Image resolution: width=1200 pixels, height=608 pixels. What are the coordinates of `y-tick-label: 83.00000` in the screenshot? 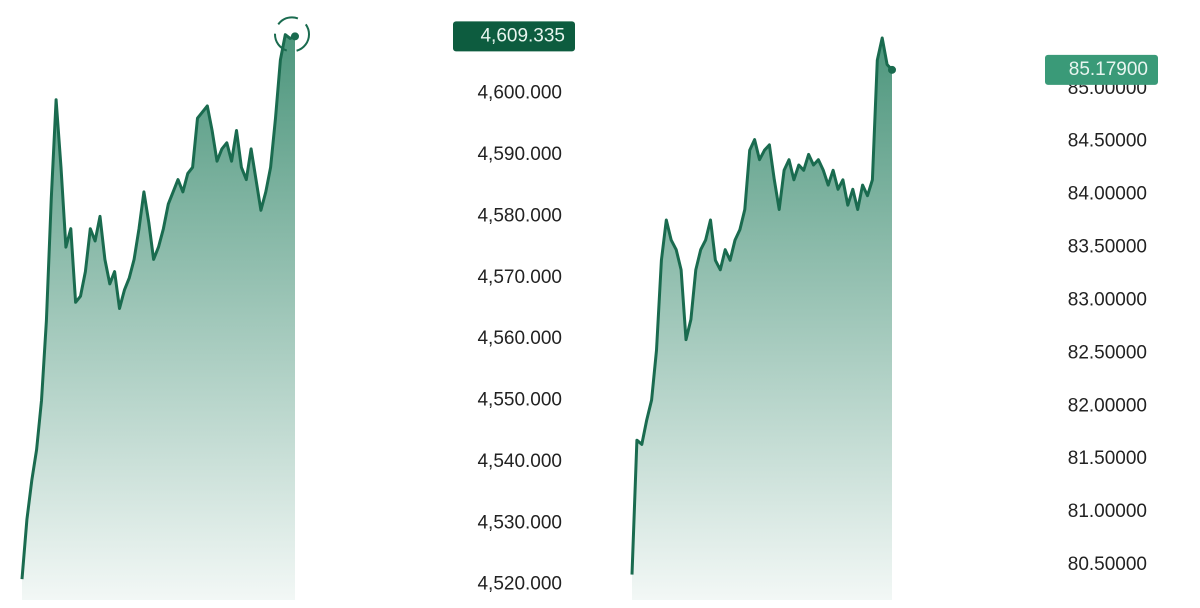 It's located at (1107, 299).